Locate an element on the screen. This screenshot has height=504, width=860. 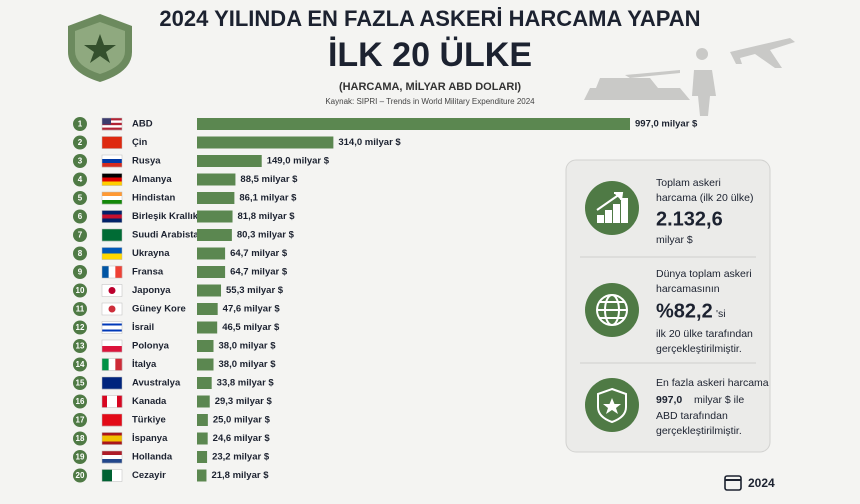
panel-value: %82,2 is located at coordinates (684, 311).